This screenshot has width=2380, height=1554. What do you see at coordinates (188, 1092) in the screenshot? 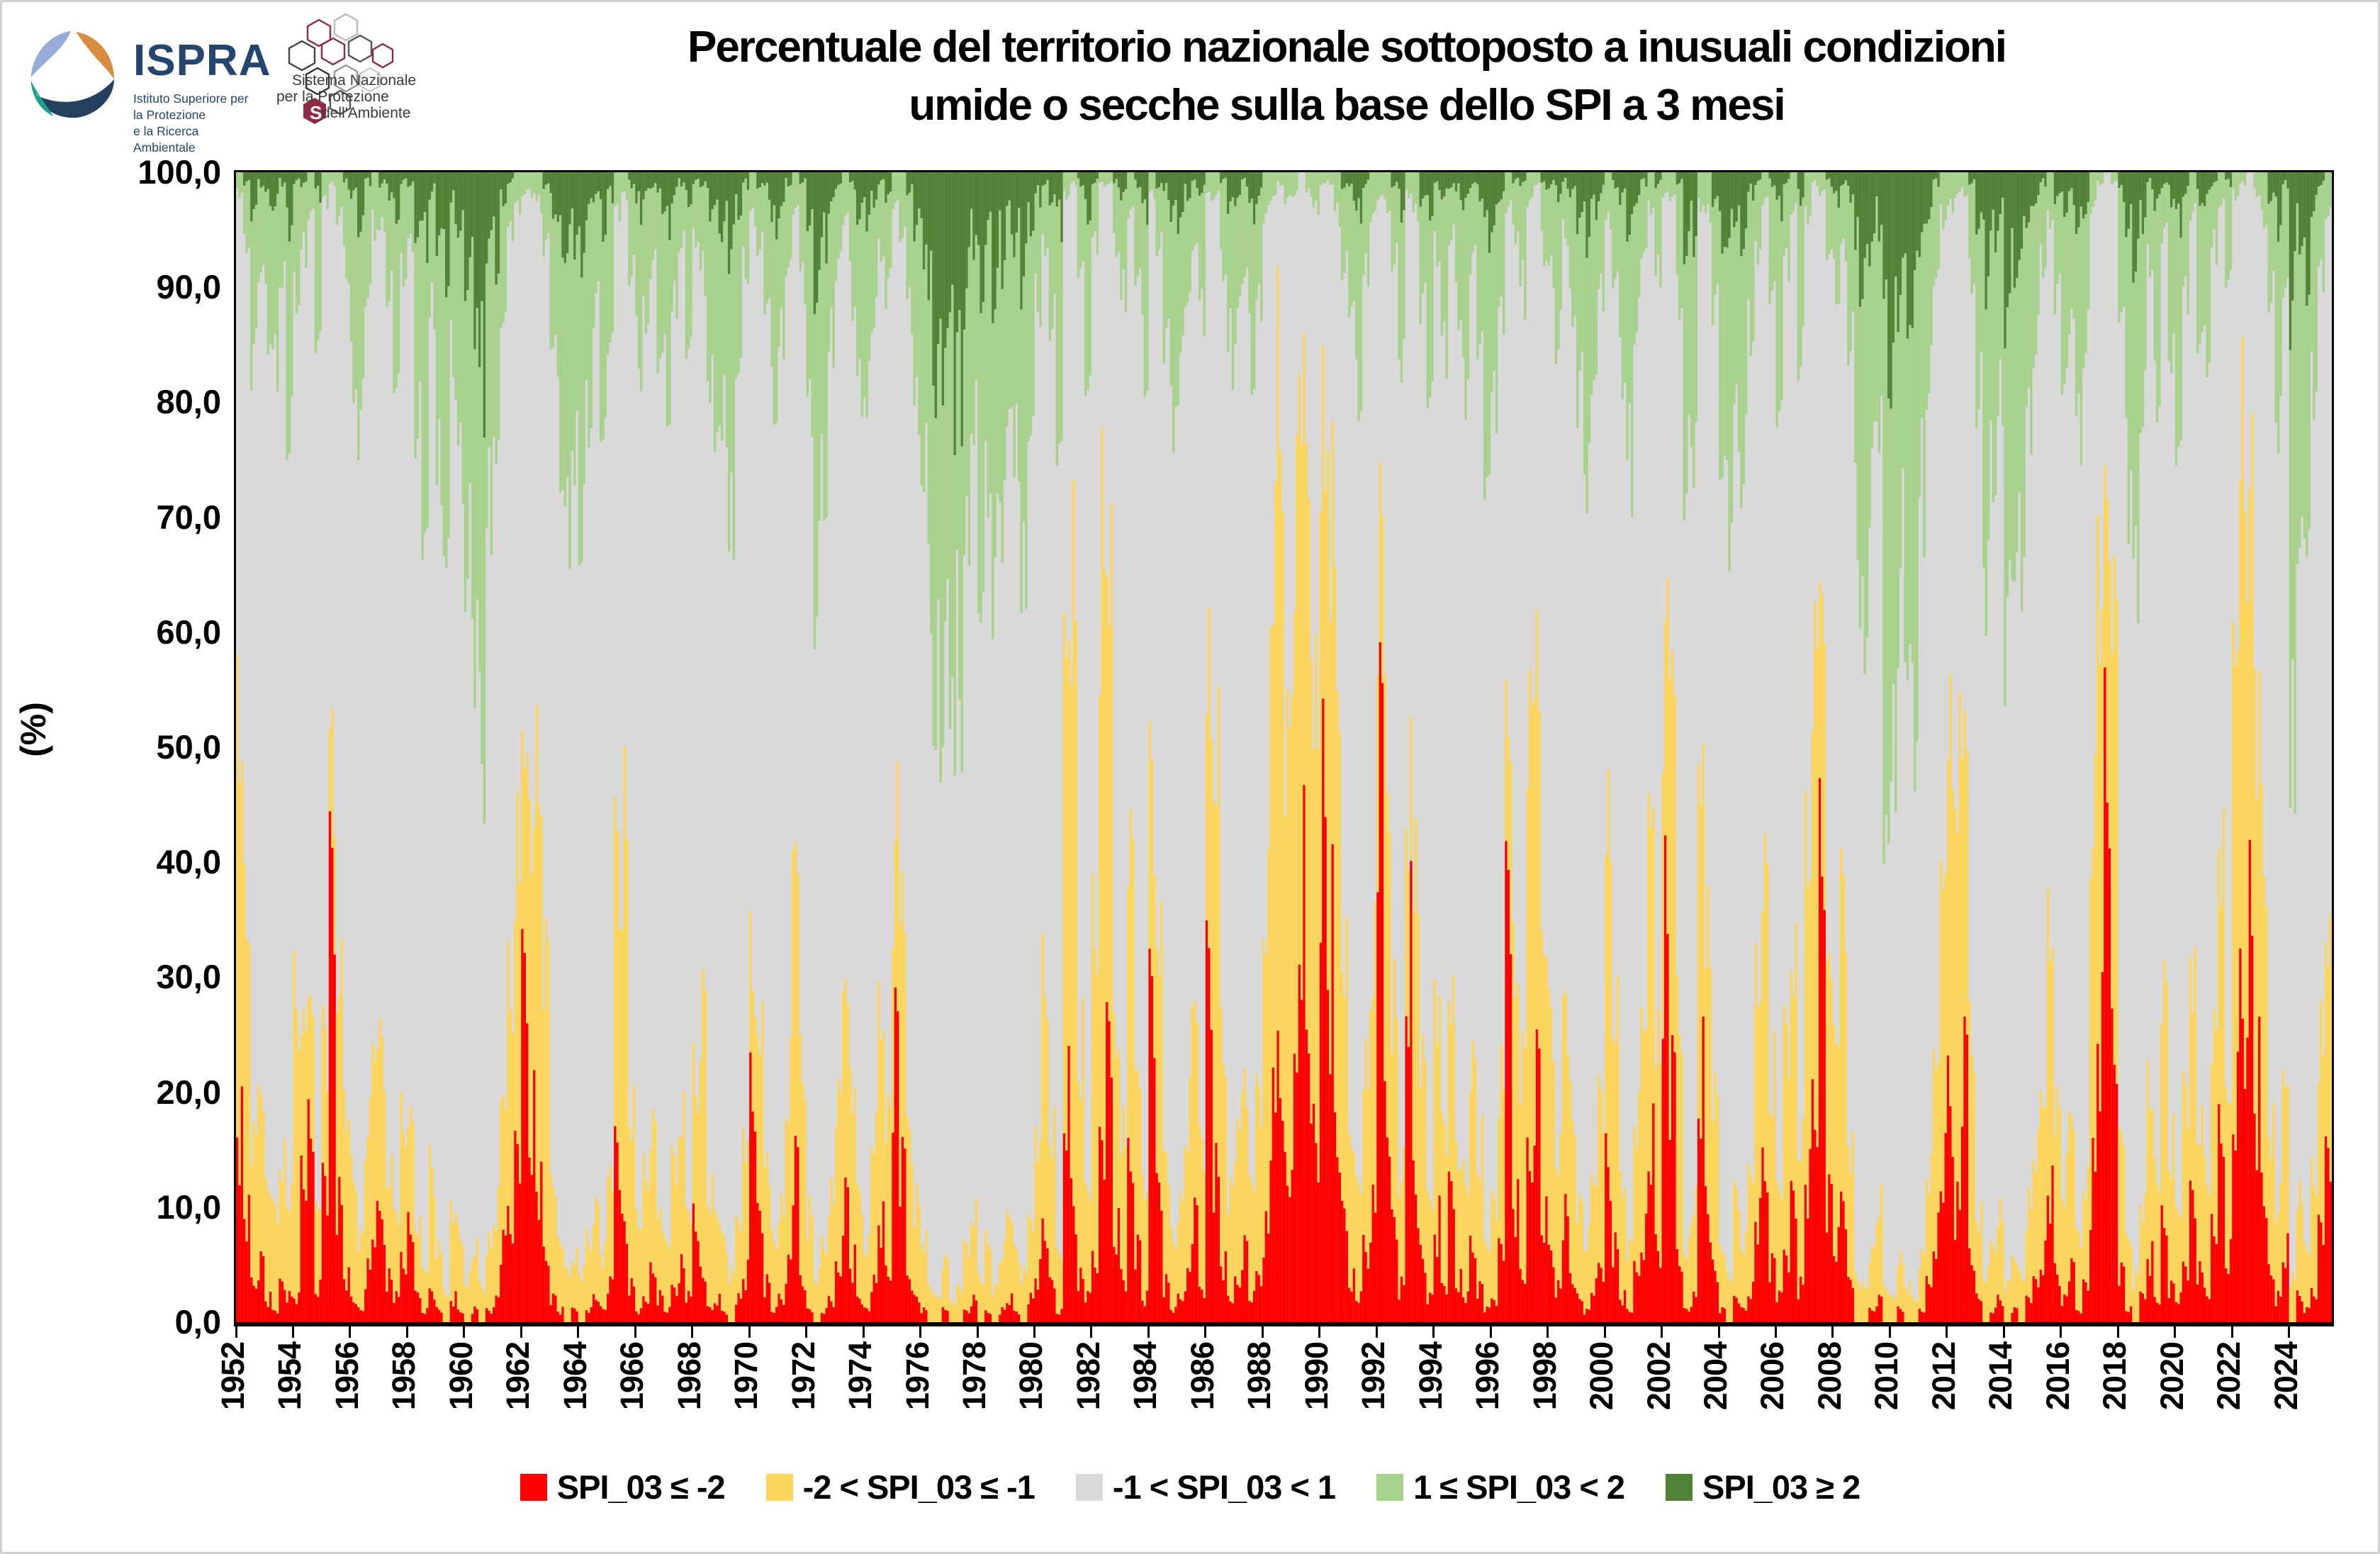
I see `y-tick-label: 20,0` at bounding box center [188, 1092].